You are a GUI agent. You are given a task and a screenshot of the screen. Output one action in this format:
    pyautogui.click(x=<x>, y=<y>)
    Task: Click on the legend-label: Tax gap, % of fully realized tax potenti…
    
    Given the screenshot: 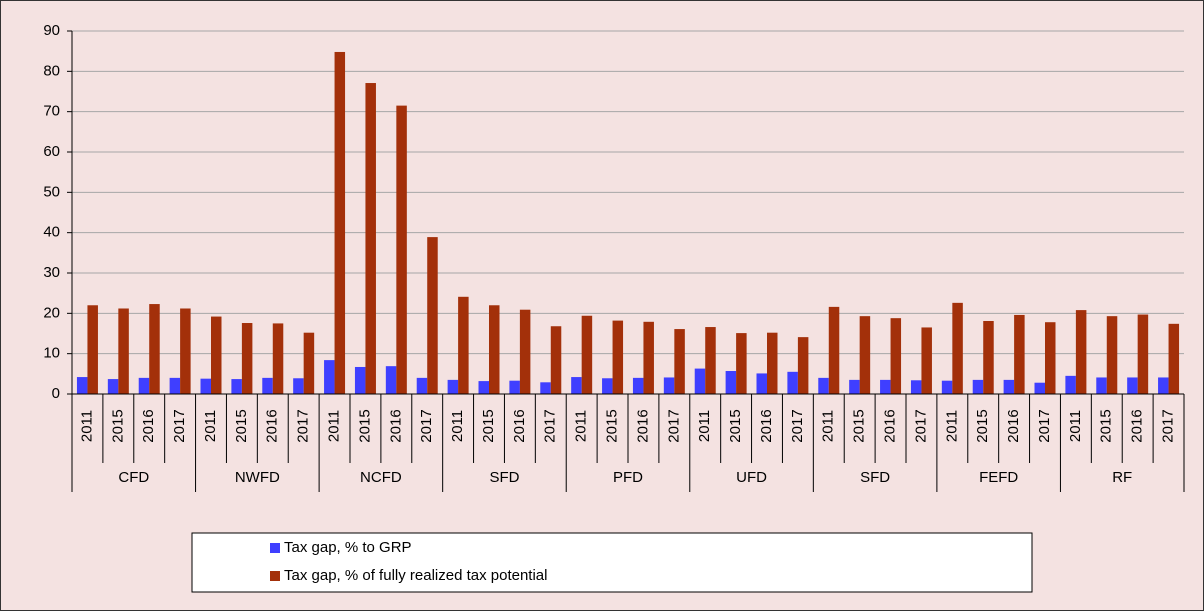 What is the action you would take?
    pyautogui.click(x=415, y=575)
    